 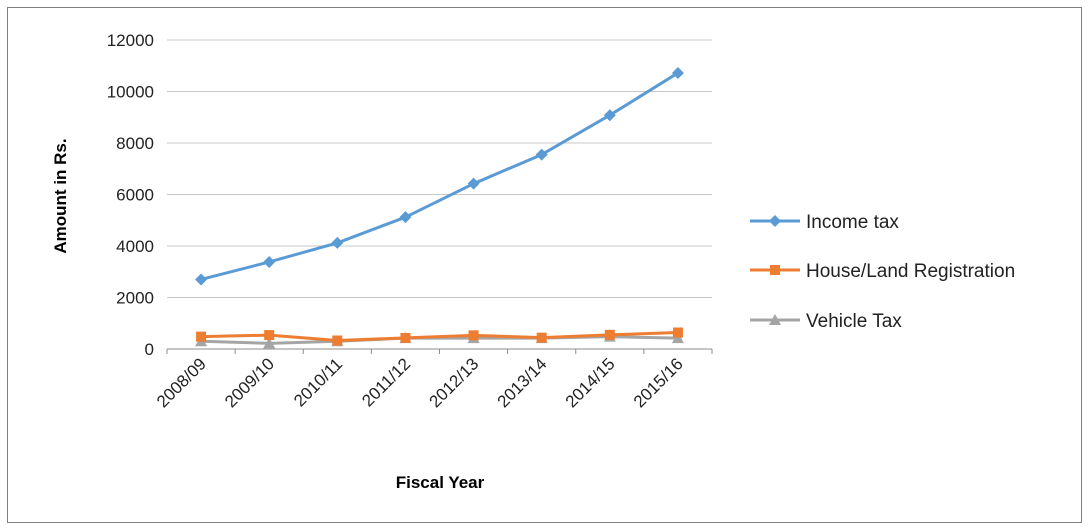 What do you see at coordinates (522, 382) in the screenshot?
I see `x-tick-label: 2013/14` at bounding box center [522, 382].